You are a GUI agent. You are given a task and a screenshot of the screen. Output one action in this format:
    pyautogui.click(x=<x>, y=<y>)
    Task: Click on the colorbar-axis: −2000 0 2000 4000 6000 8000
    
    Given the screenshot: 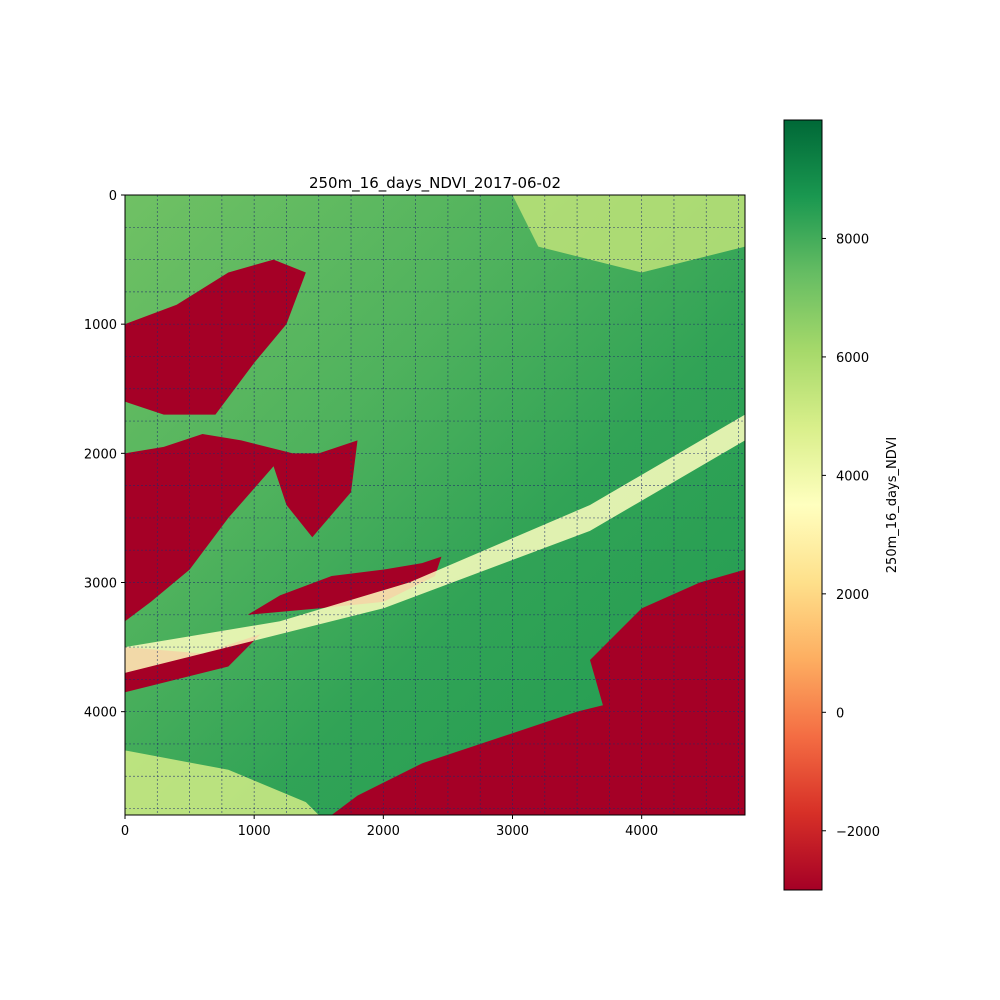 What is the action you would take?
    pyautogui.click(x=851, y=536)
    